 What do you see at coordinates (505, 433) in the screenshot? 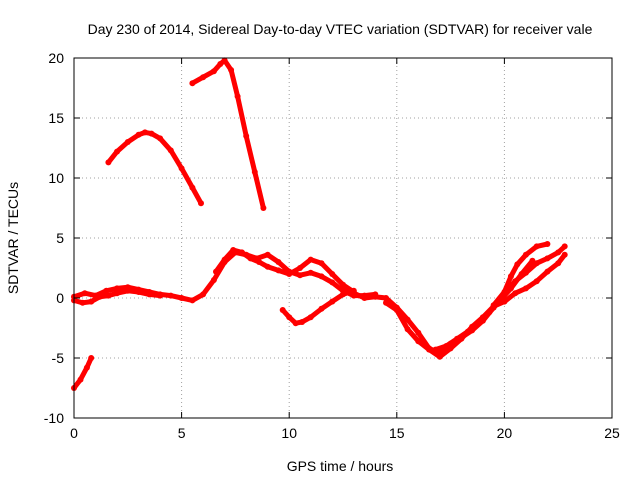
I see `x-tick-label: 20` at bounding box center [505, 433].